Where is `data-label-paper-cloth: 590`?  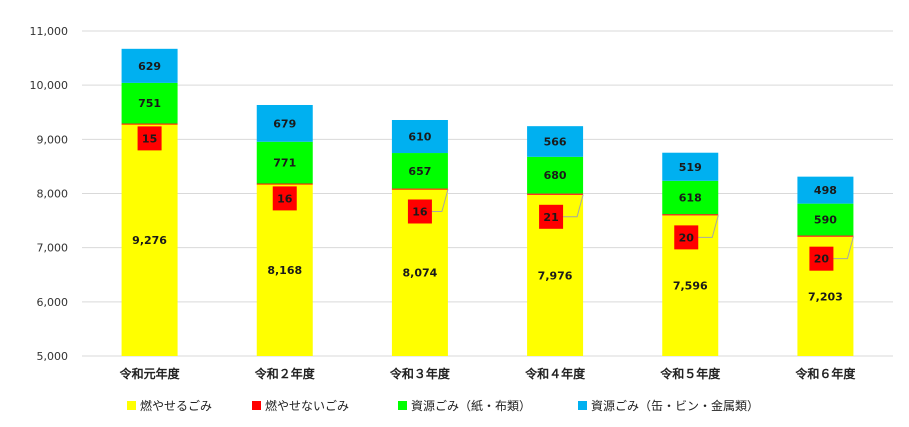 data-label-paper-cloth: 590 is located at coordinates (825, 220).